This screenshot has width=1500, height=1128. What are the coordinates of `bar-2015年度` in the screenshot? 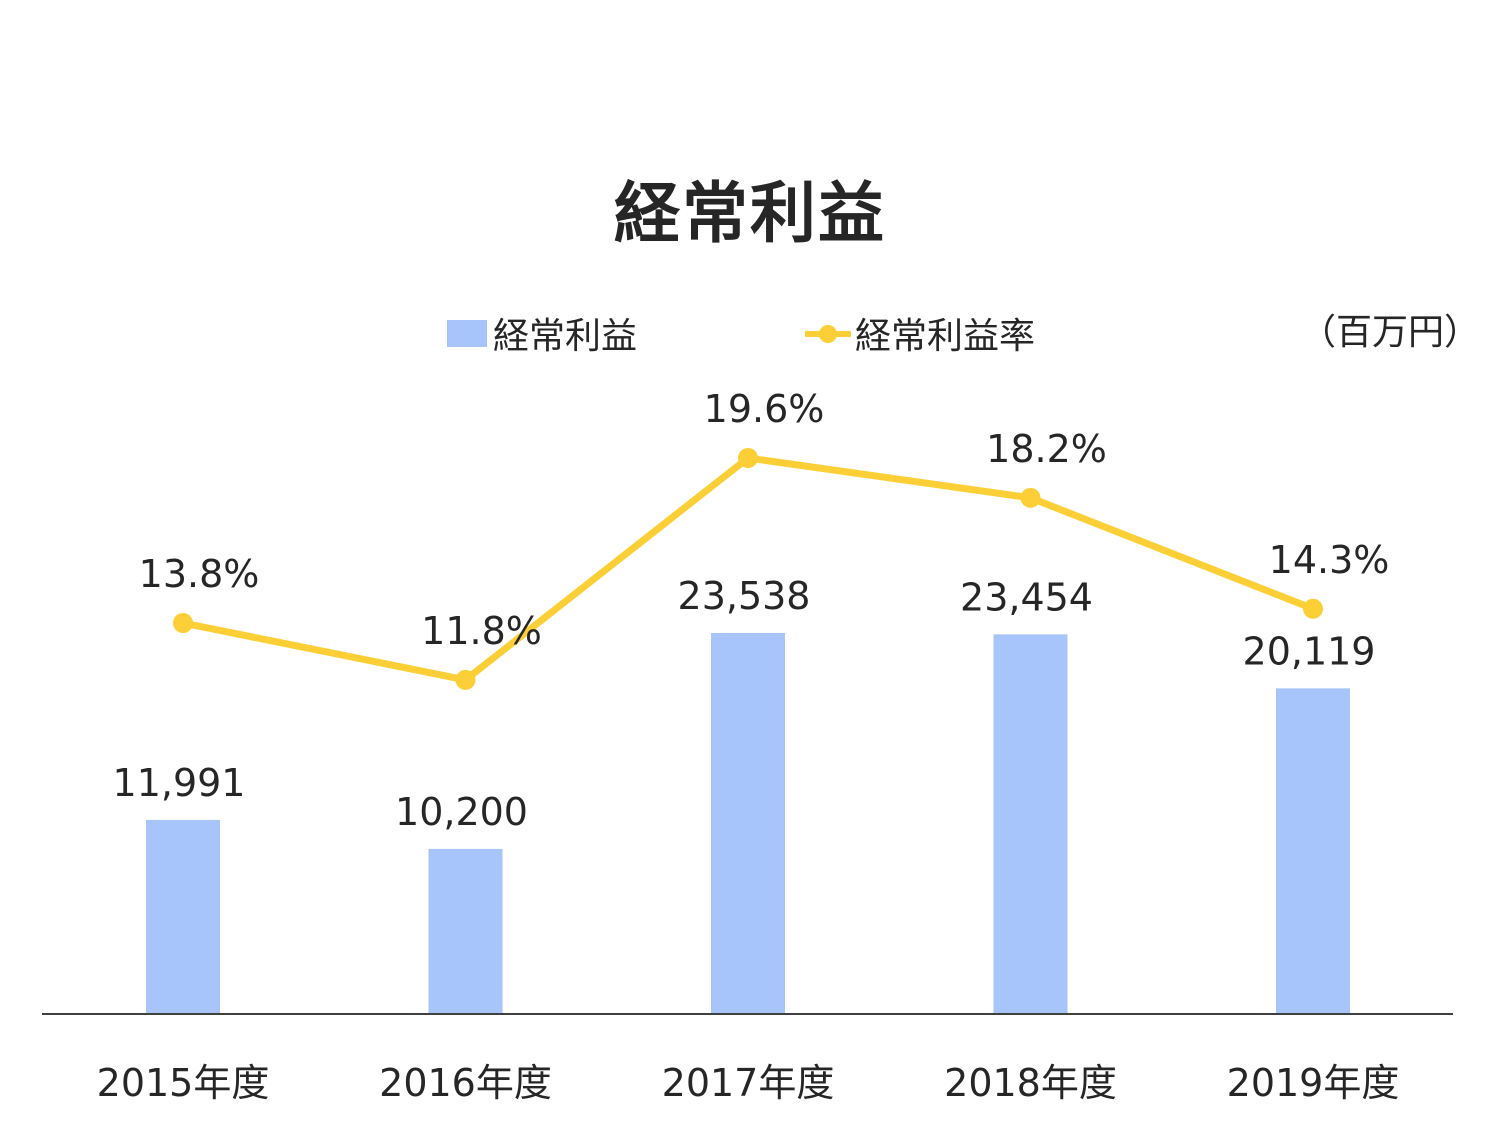 It's located at (183, 916).